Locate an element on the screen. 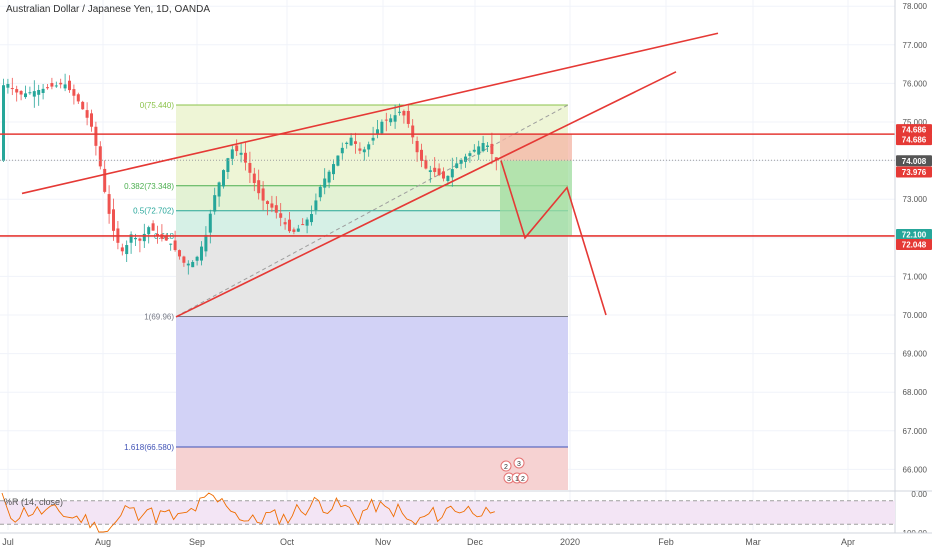 The image size is (932, 555). time-tick-label-9: Apr is located at coordinates (848, 542).